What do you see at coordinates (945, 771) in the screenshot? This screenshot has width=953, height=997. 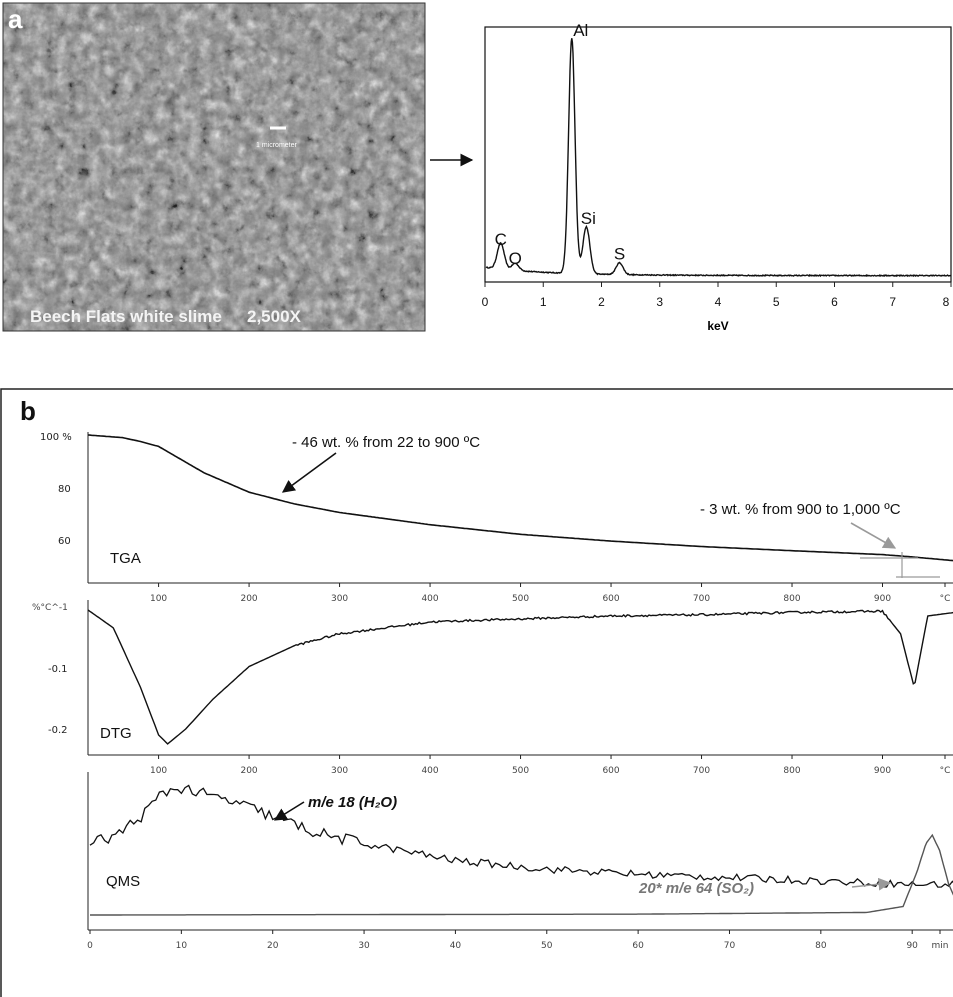 I see `dtg-temp-tick-label: °C` at bounding box center [945, 771].